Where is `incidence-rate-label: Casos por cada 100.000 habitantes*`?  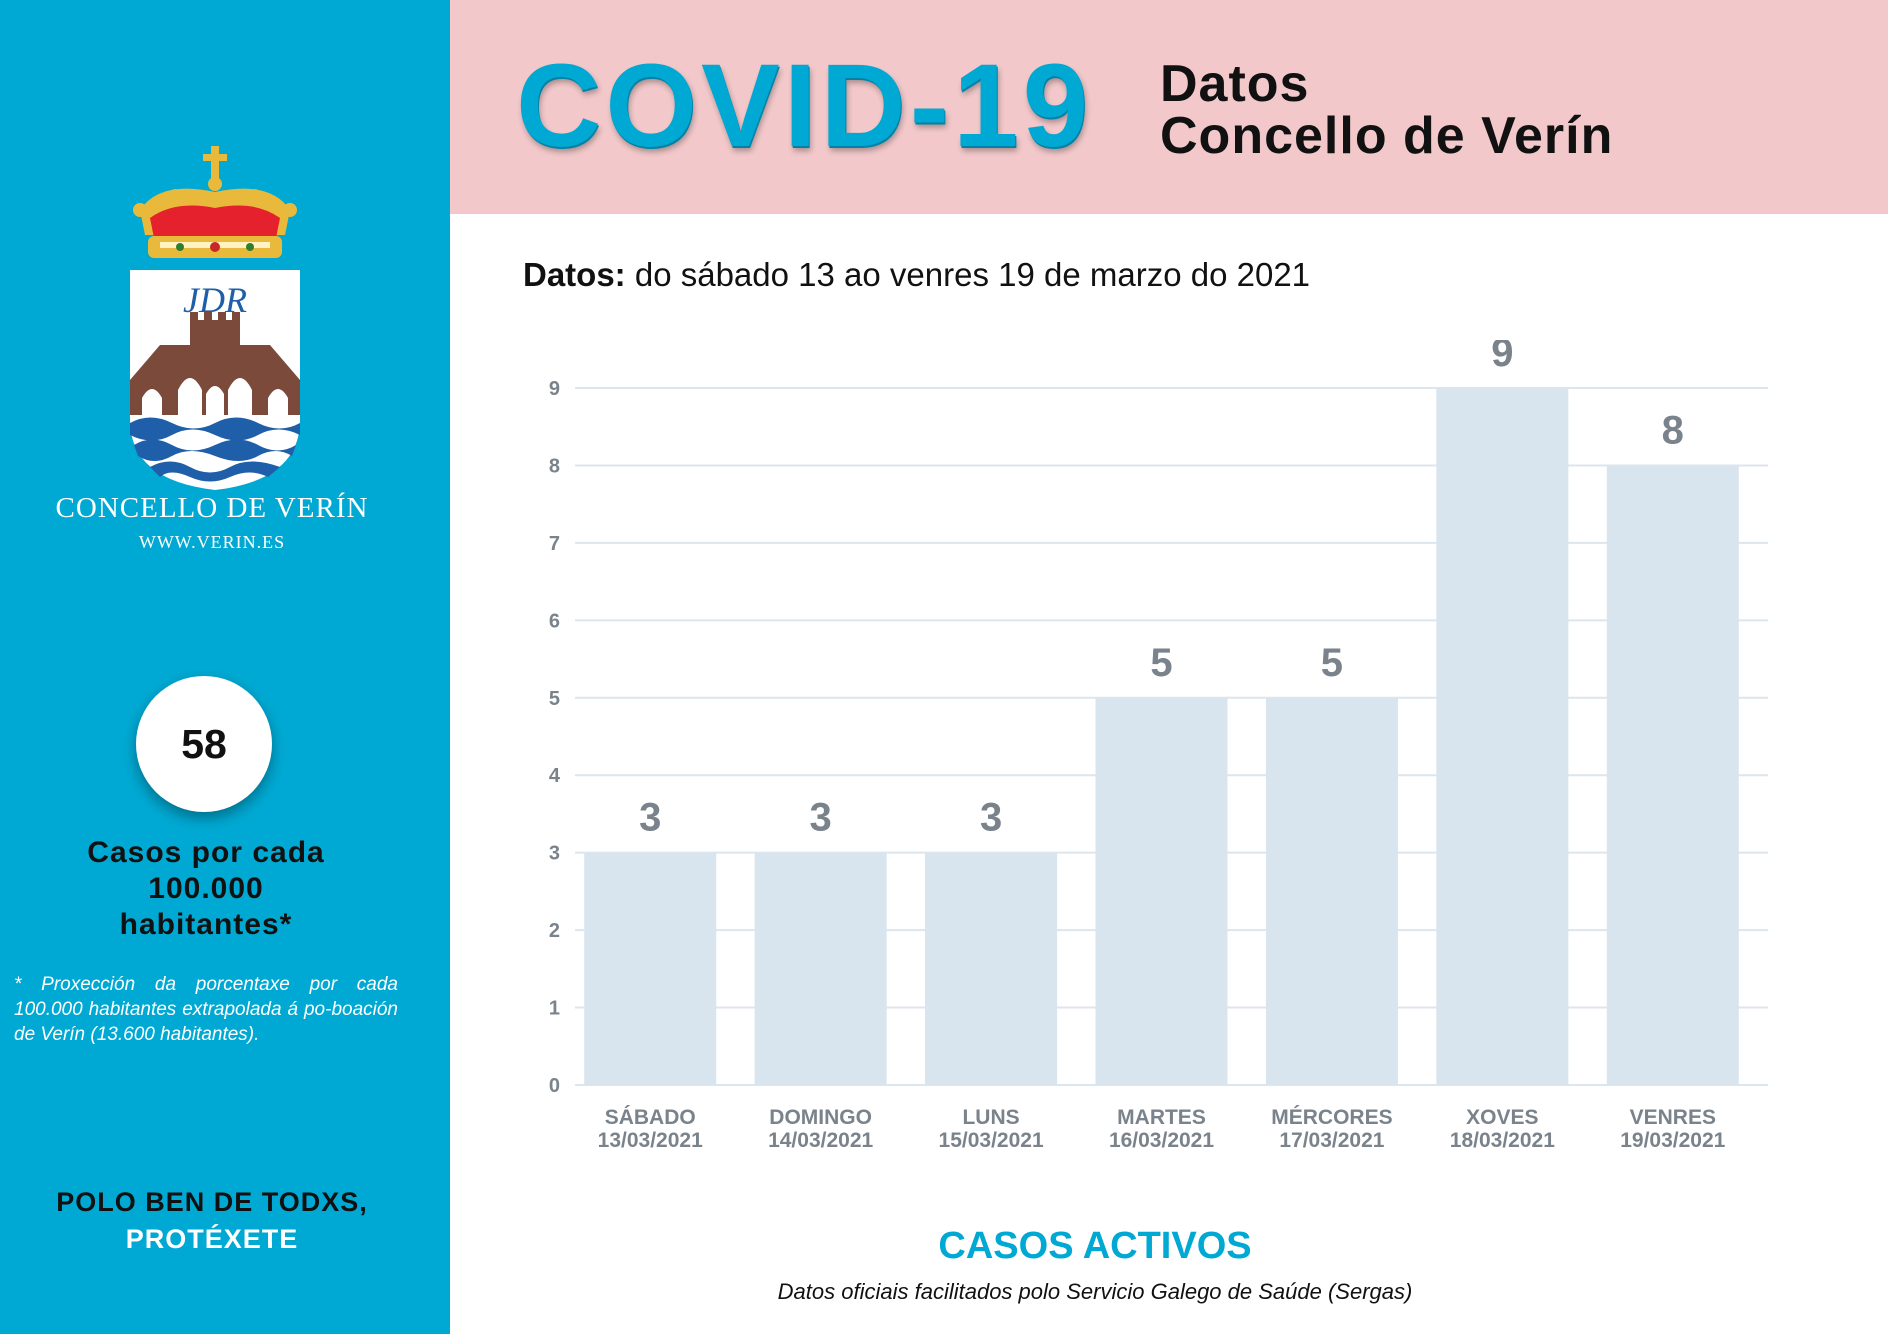
incidence-rate-label: Casos por cada 100.000 habitantes* is located at coordinates (206, 889).